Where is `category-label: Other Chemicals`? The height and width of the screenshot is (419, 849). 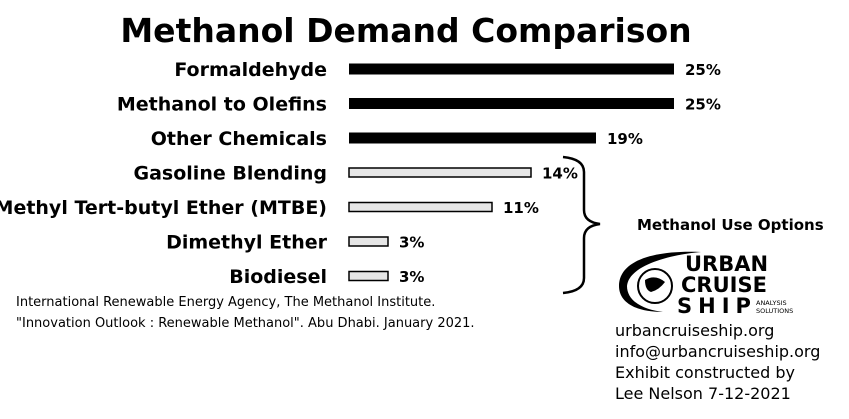 category-label: Other Chemicals is located at coordinates (239, 139).